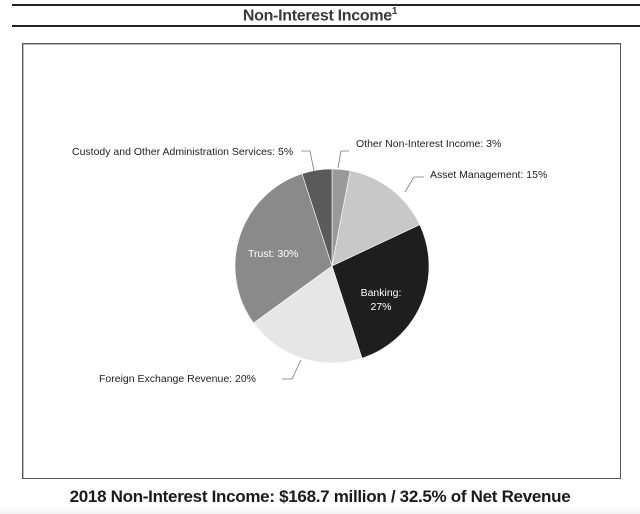 This screenshot has width=640, height=514. I want to click on label-asset: Asset Management: 15%, so click(488, 175).